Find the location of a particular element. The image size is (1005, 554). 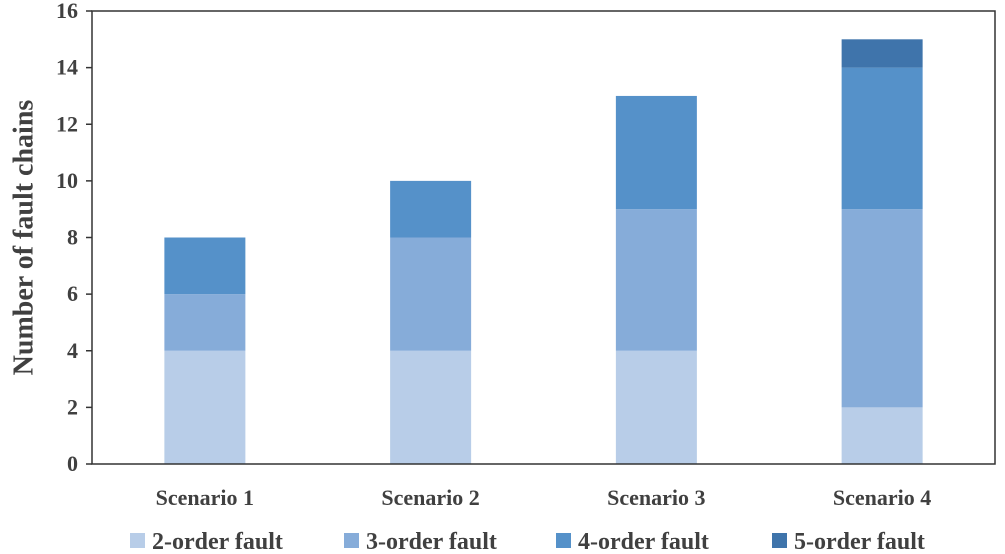

y-axis-ticks: 0 2 4 6 8 10 12 14 16 is located at coordinates (74, 238).